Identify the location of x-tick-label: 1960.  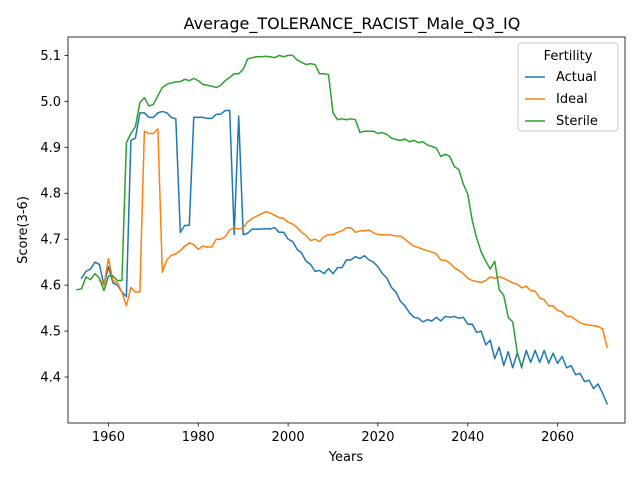
(108, 437).